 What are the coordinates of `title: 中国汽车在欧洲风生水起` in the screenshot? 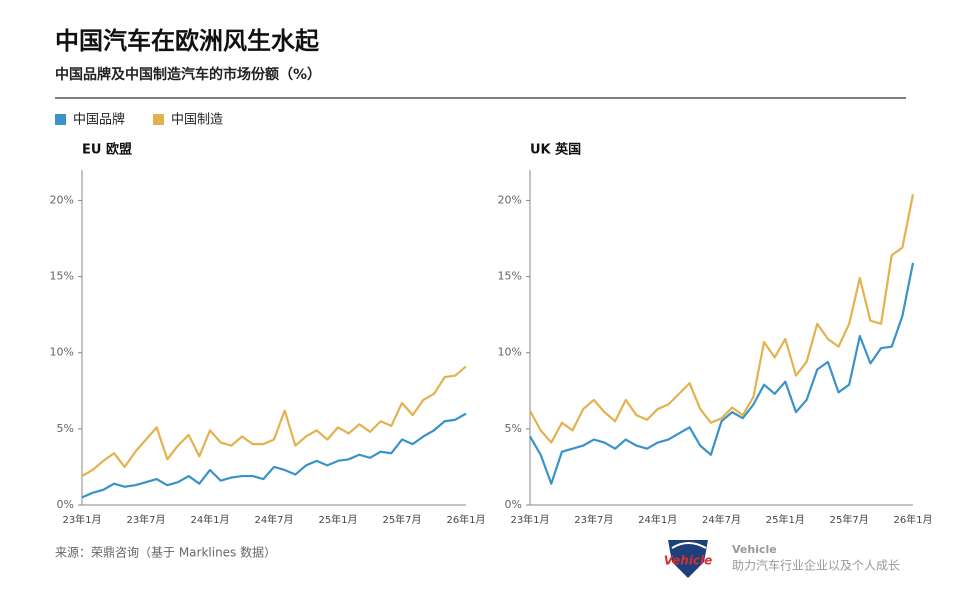 It's located at (187, 41).